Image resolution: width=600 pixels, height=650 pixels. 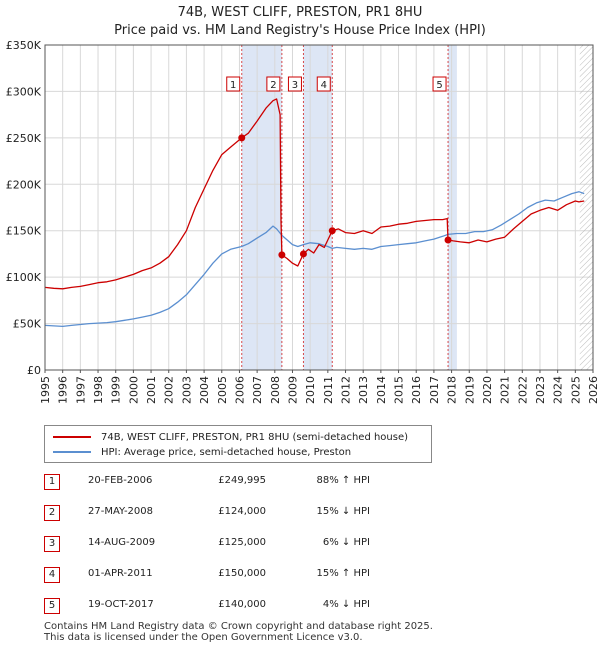 I want to click on x-tick-label: 2024, so click(x=558, y=390).